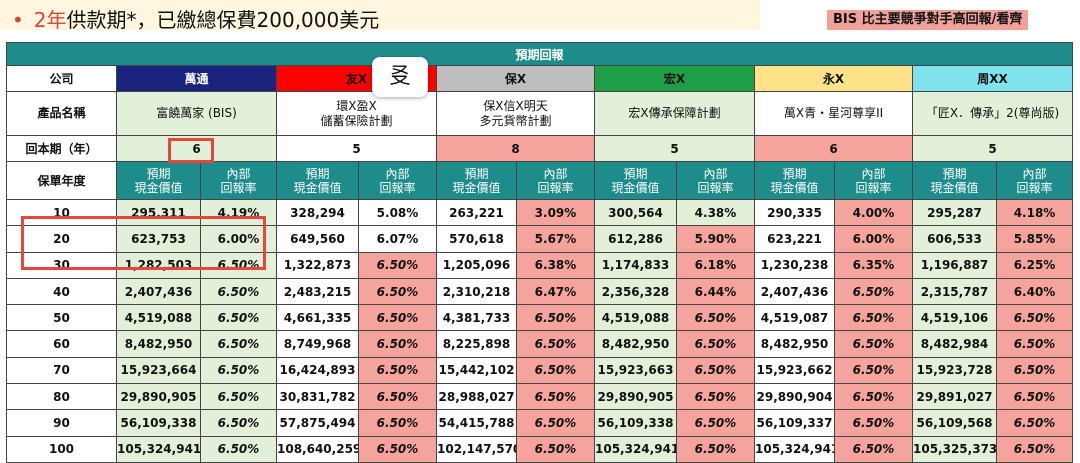 Image resolution: width=1080 pixels, height=463 pixels. What do you see at coordinates (555, 291) in the screenshot?
I see `irr-cell: 6.47%` at bounding box center [555, 291].